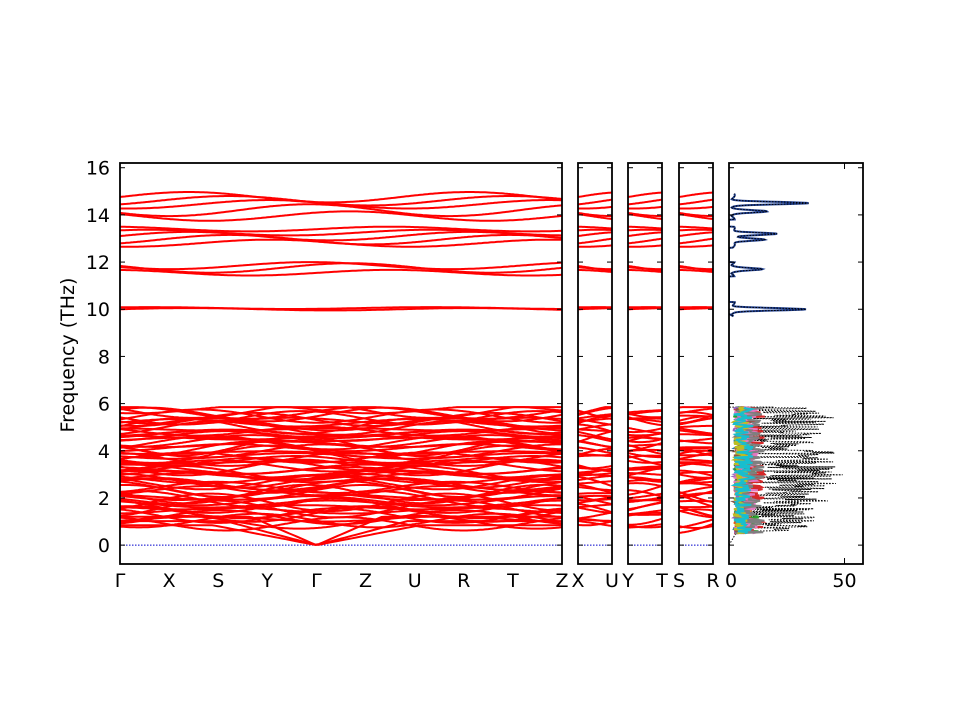  Describe the element at coordinates (365, 581) in the screenshot. I see `k-point-label: Z` at that location.